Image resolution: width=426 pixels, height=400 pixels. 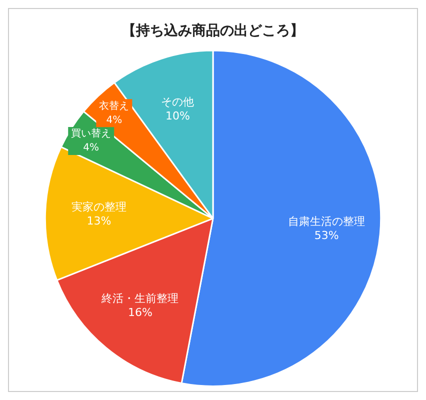 I want to click on data-label: 10%, so click(x=178, y=116).